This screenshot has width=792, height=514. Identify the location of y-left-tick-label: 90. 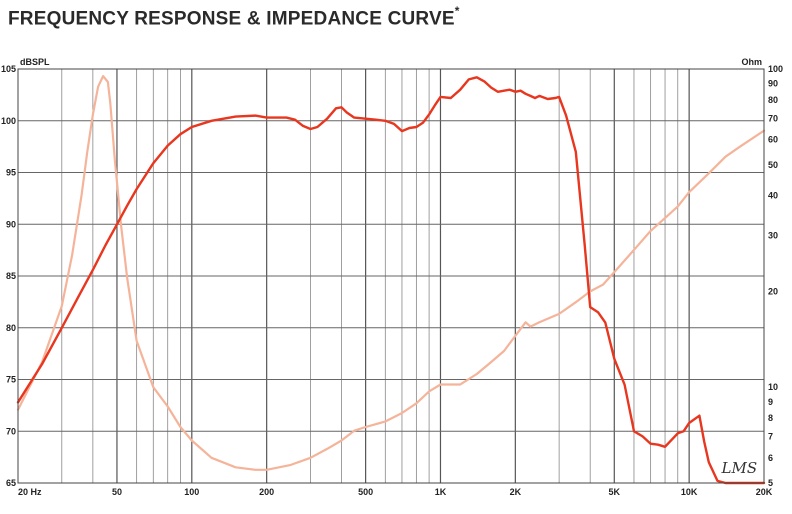
(11, 224).